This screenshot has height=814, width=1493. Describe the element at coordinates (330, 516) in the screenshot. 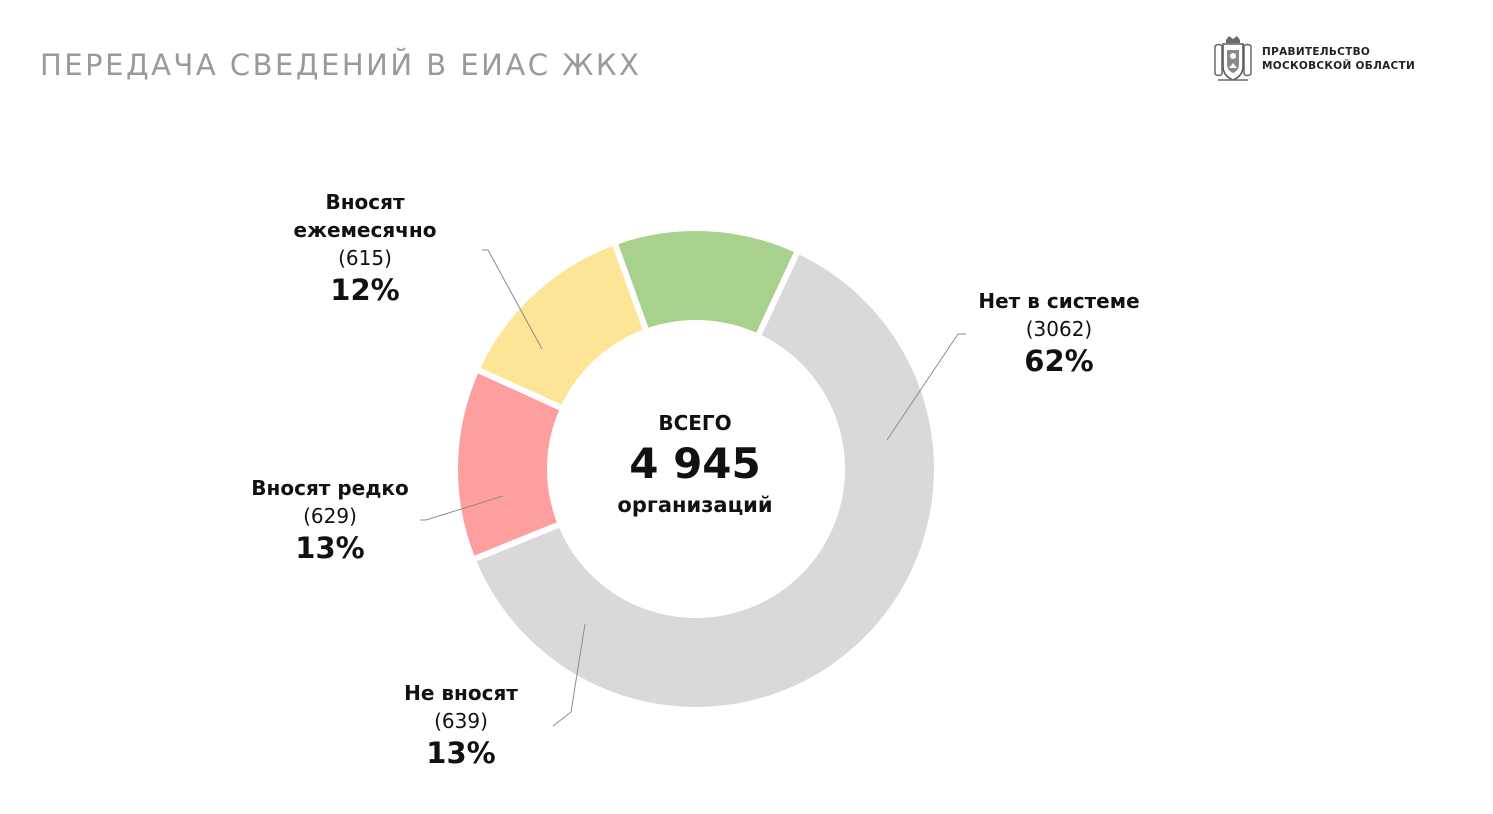

I see `slice-label-count: (629)` at that location.